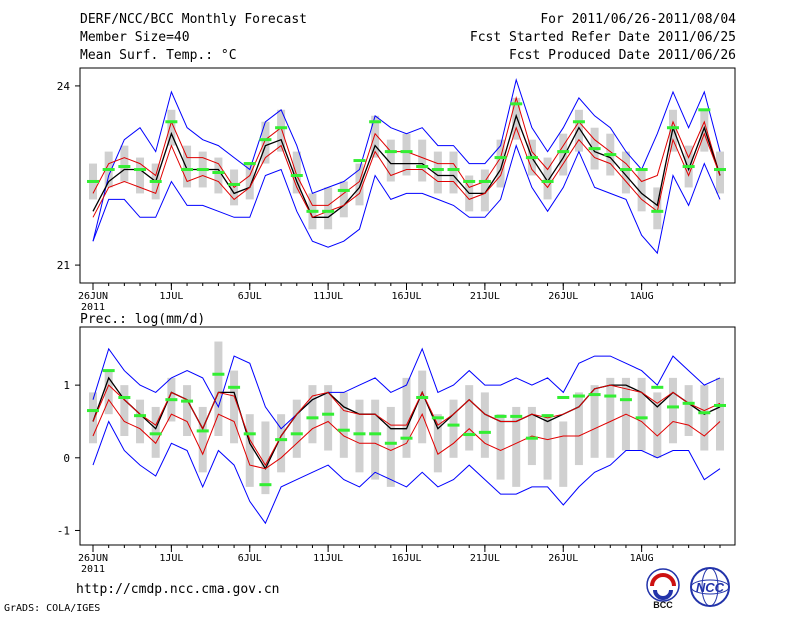 The height and width of the screenshot is (618, 800). I want to click on prec-xtick-label-1: 1JUL, so click(171, 558).